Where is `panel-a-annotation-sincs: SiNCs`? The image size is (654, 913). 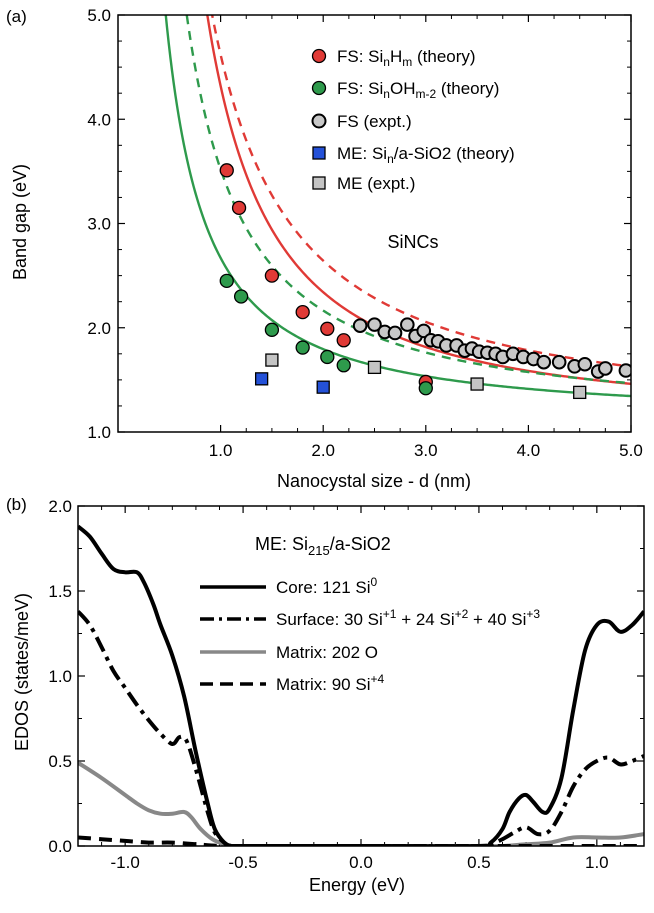
panel-a-annotation-sincs: SiNCs is located at coordinates (412, 242).